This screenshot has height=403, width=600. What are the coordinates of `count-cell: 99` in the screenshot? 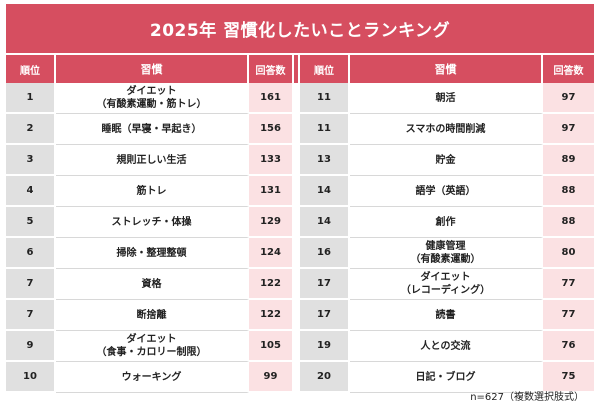 It's located at (271, 377).